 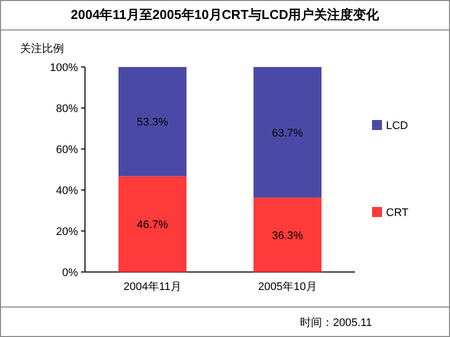 What do you see at coordinates (67, 150) in the screenshot?
I see `y-tick-label: 60%` at bounding box center [67, 150].